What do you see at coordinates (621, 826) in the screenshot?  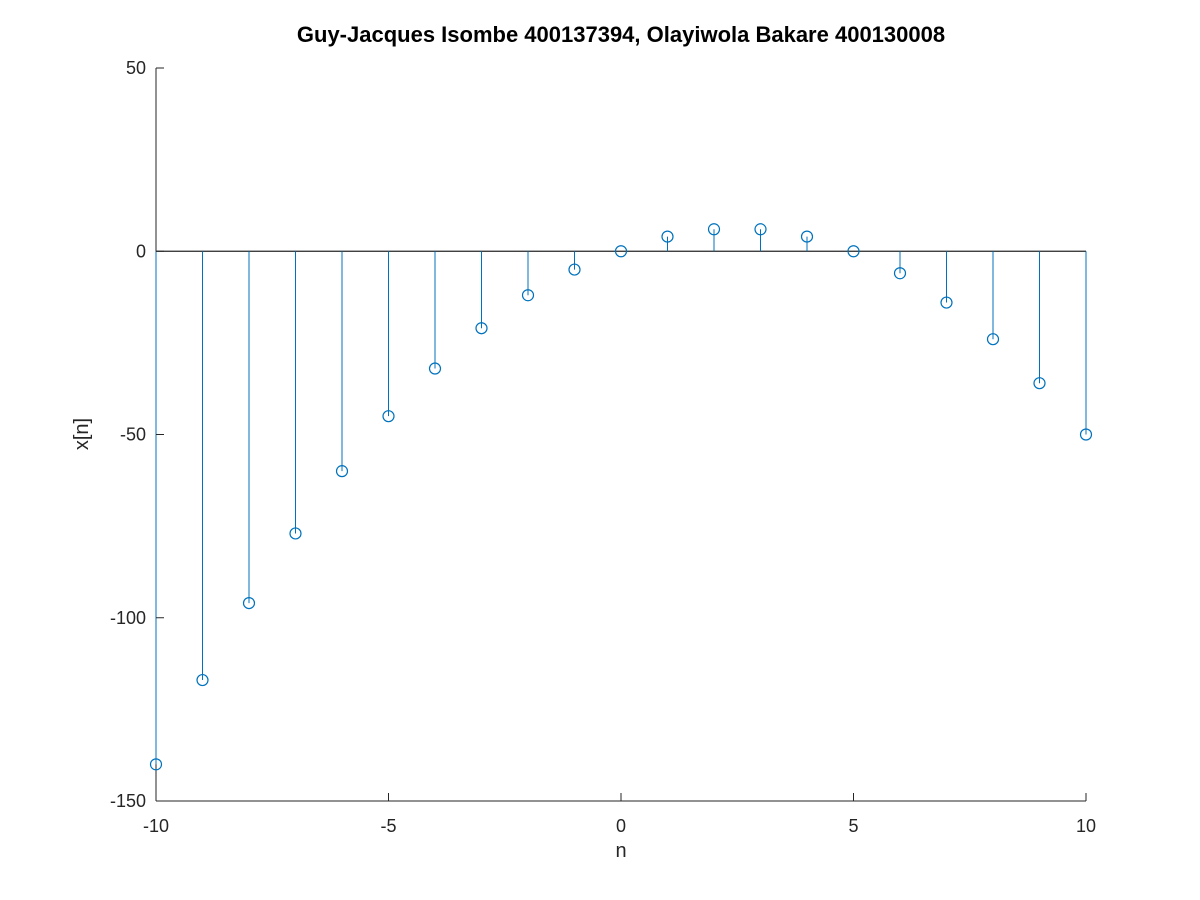 I see `x-tick-label: 0` at bounding box center [621, 826].